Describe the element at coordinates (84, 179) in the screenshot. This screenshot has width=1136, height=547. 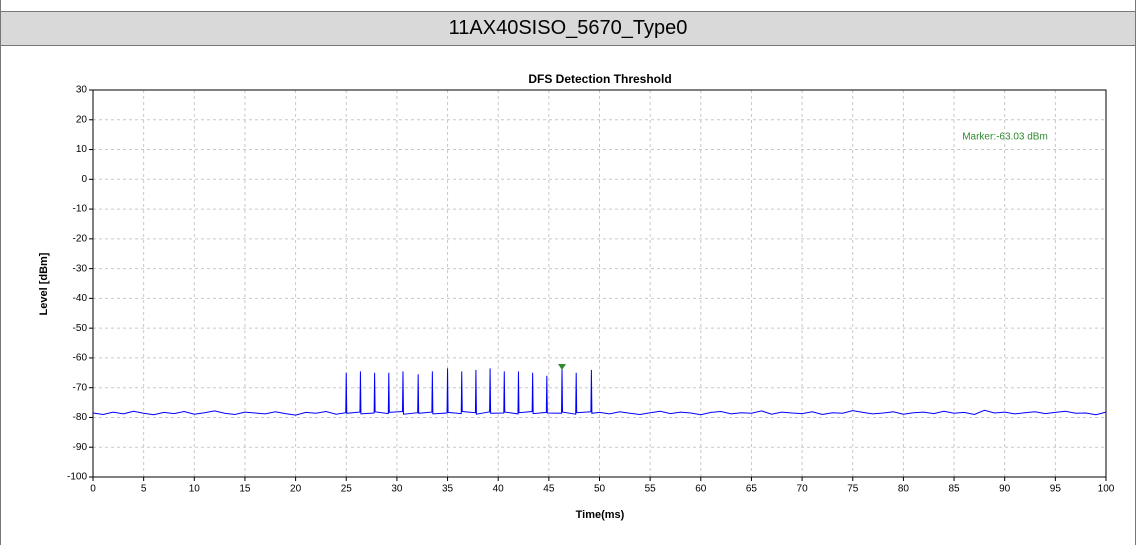
I see `y-tick-label: 0` at that location.